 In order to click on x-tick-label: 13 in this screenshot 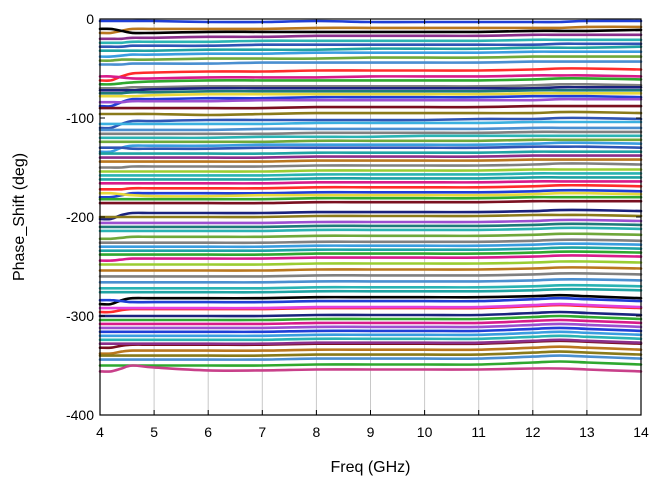, I will do `click(587, 432)`.